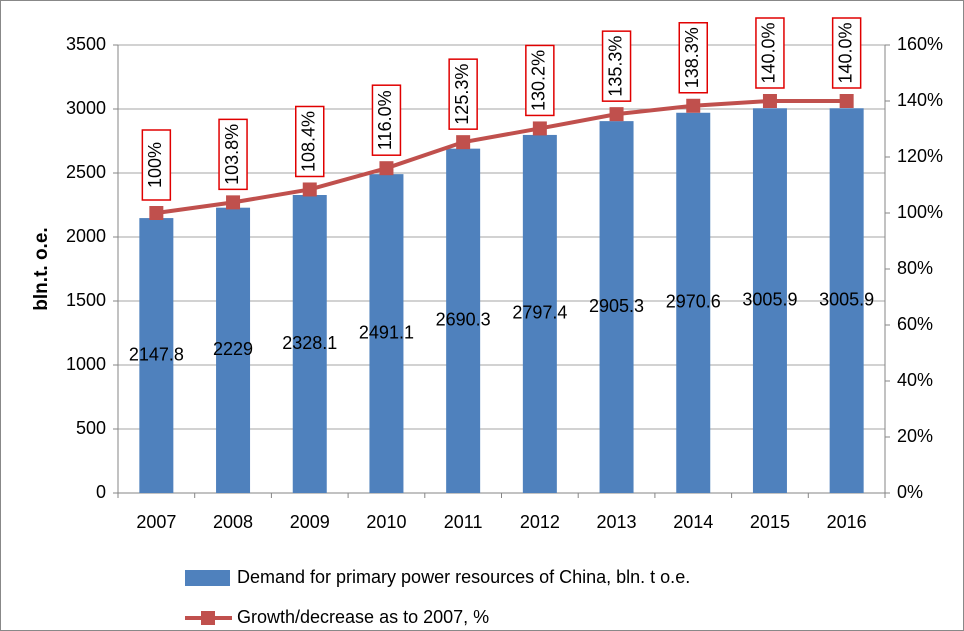 The width and height of the screenshot is (964, 631). Describe the element at coordinates (156, 522) in the screenshot. I see `x-tick-label: 2007` at that location.